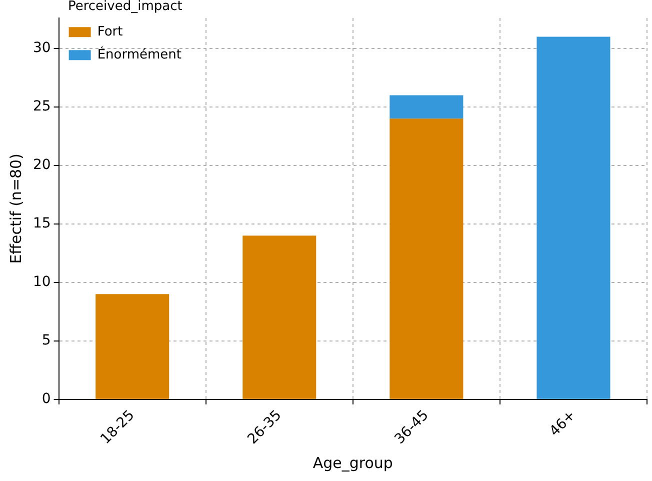 This screenshot has height=481, width=652. I want to click on legend-label: Fort, so click(110, 32).